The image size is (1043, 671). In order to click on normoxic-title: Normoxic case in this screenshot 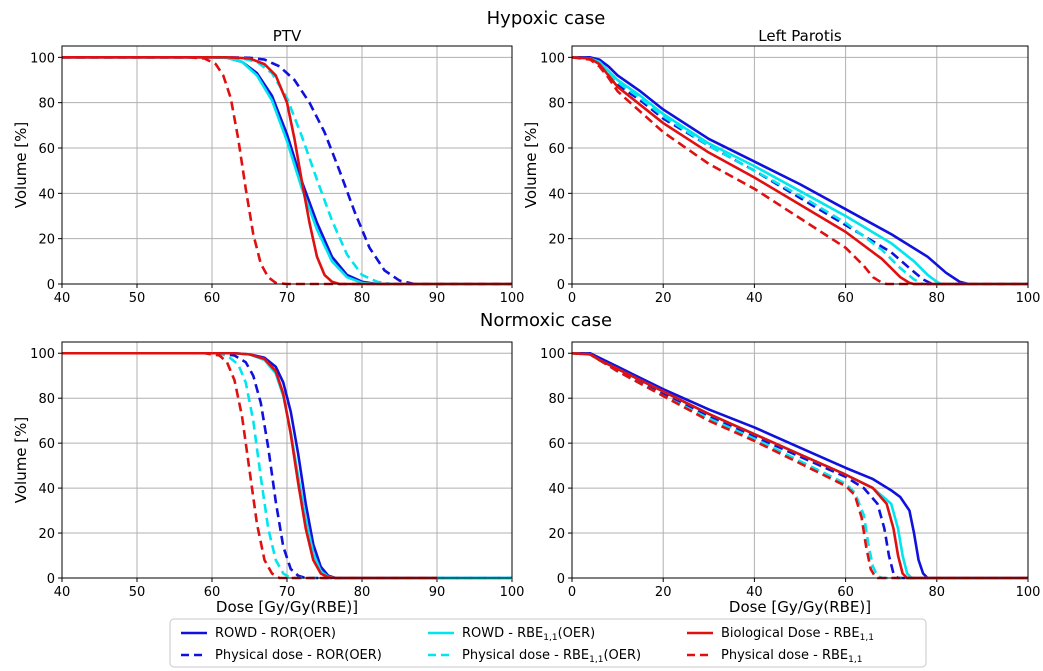, I will do `click(546, 320)`.